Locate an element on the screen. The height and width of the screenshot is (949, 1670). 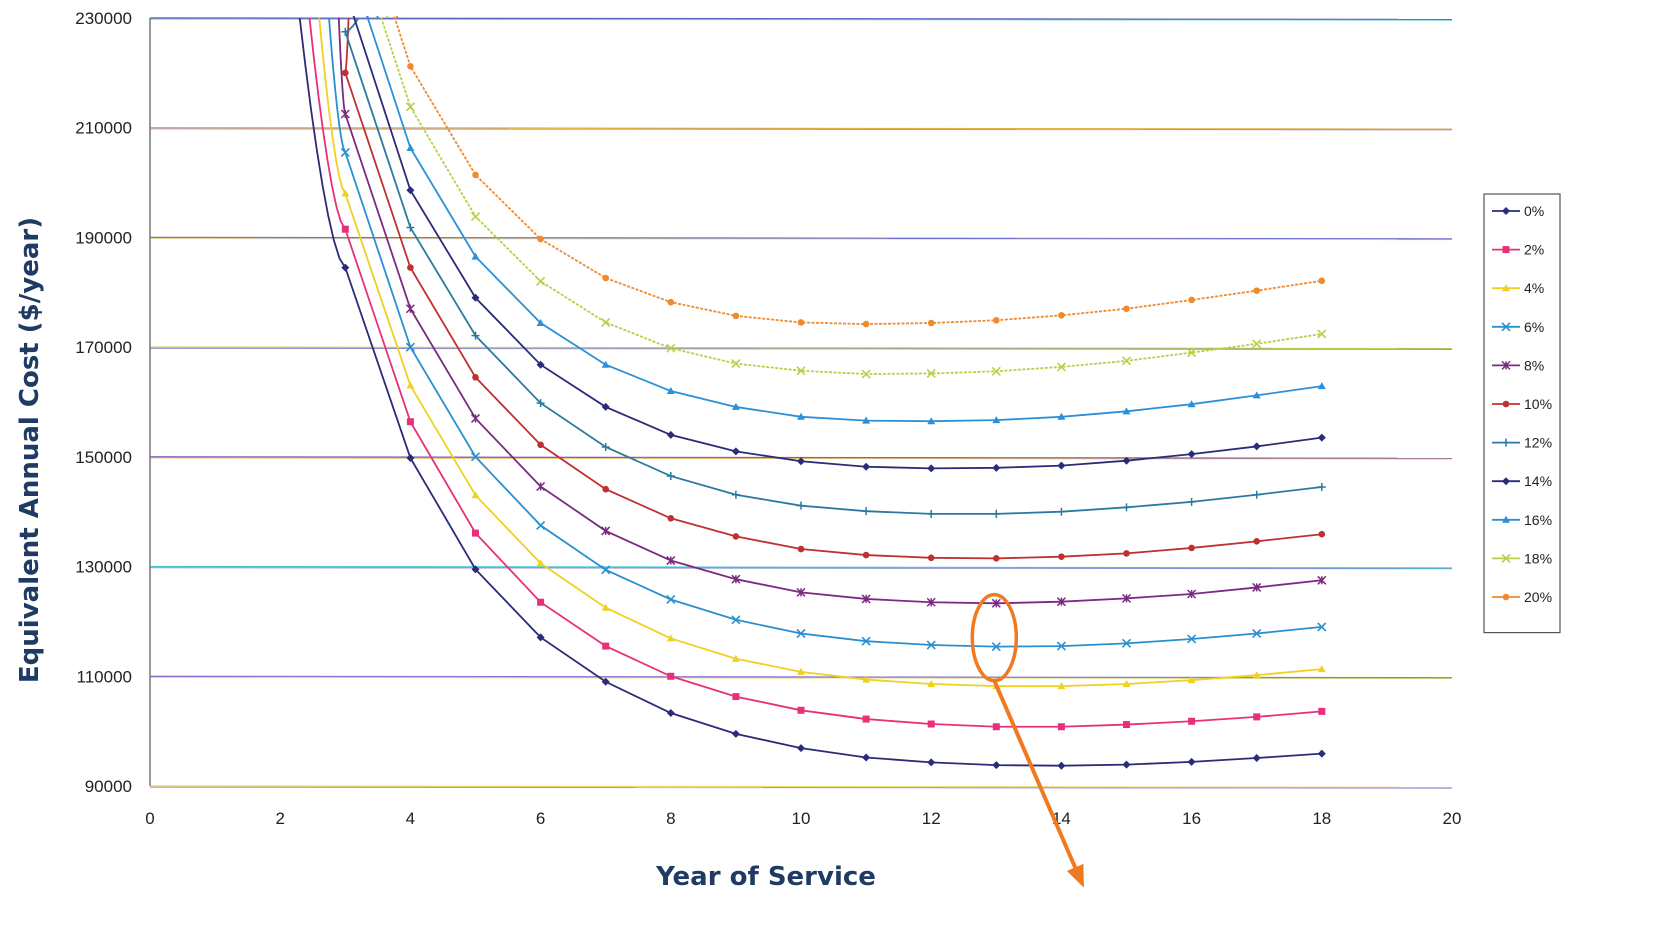
legend-item: 2% is located at coordinates (1518, 250).